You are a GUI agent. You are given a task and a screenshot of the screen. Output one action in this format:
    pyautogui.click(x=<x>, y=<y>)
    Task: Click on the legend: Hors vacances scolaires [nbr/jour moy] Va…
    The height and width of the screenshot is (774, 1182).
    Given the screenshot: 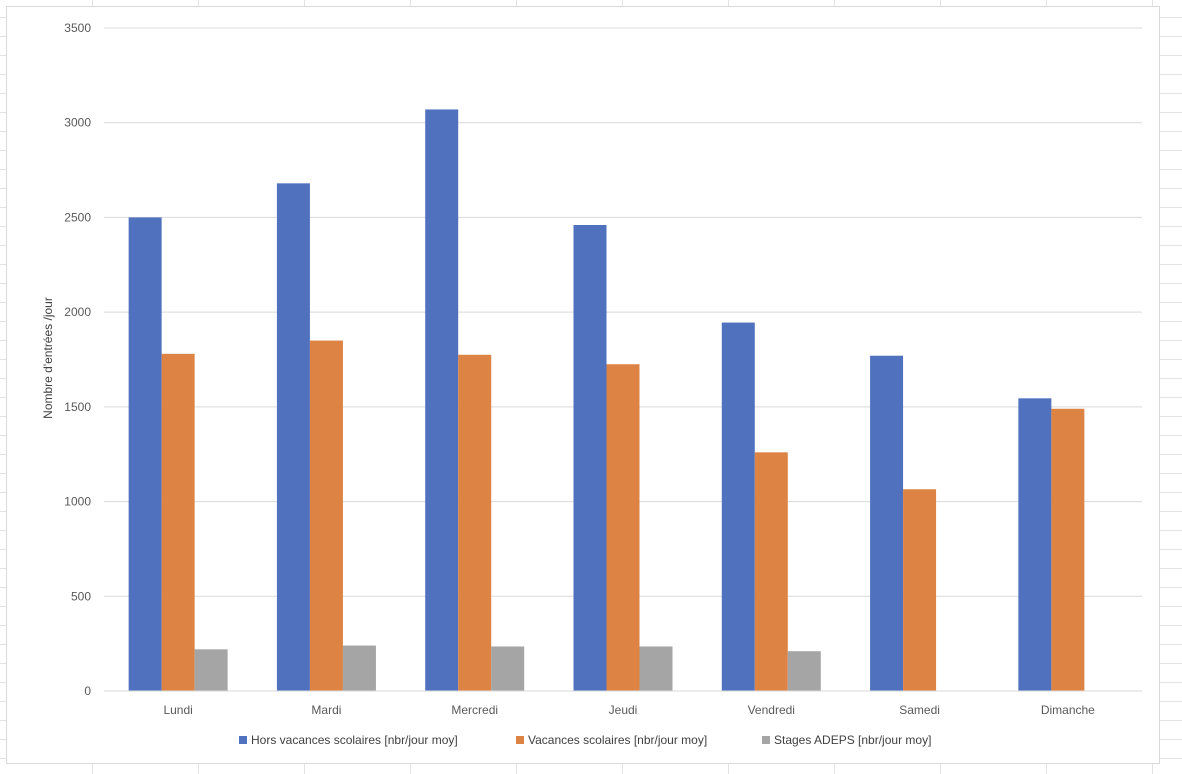 What is the action you would take?
    pyautogui.click(x=585, y=740)
    